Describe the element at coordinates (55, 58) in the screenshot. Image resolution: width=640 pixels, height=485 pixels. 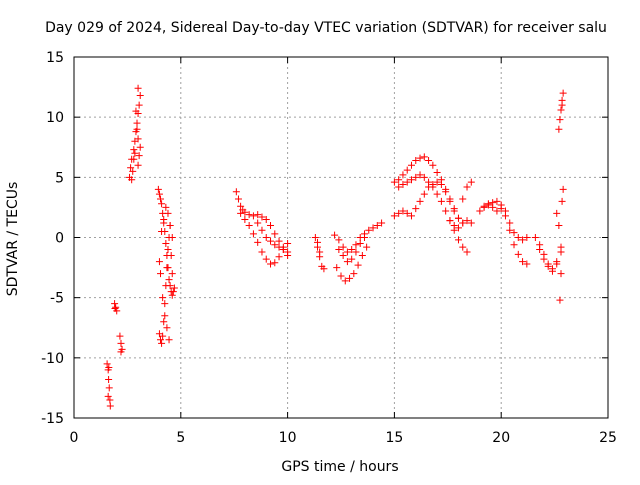
I see `y-tick-label: 15` at that location.